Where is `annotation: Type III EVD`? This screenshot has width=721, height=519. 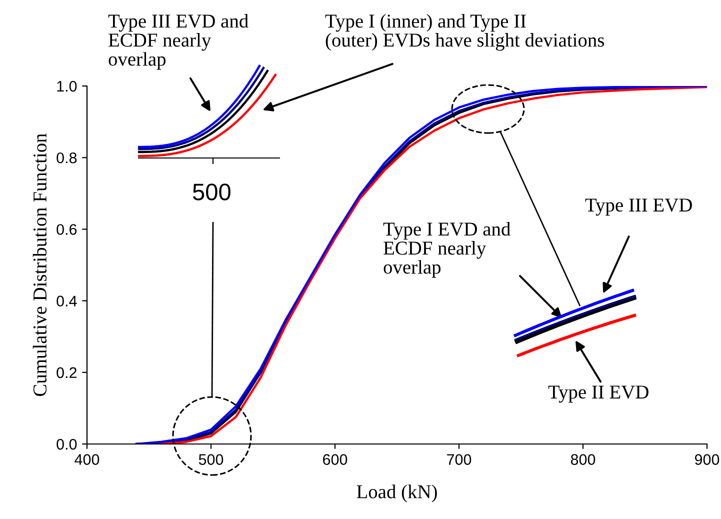
annotation: Type III EVD is located at coordinates (638, 207).